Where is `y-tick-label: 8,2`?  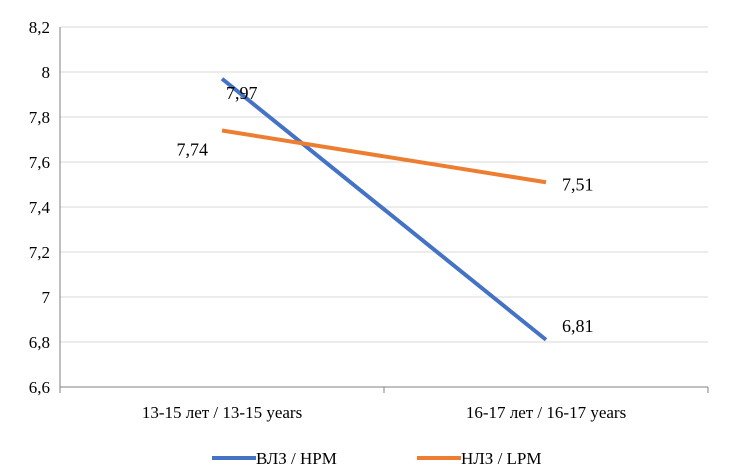 y-tick-label: 8,2 is located at coordinates (39, 27).